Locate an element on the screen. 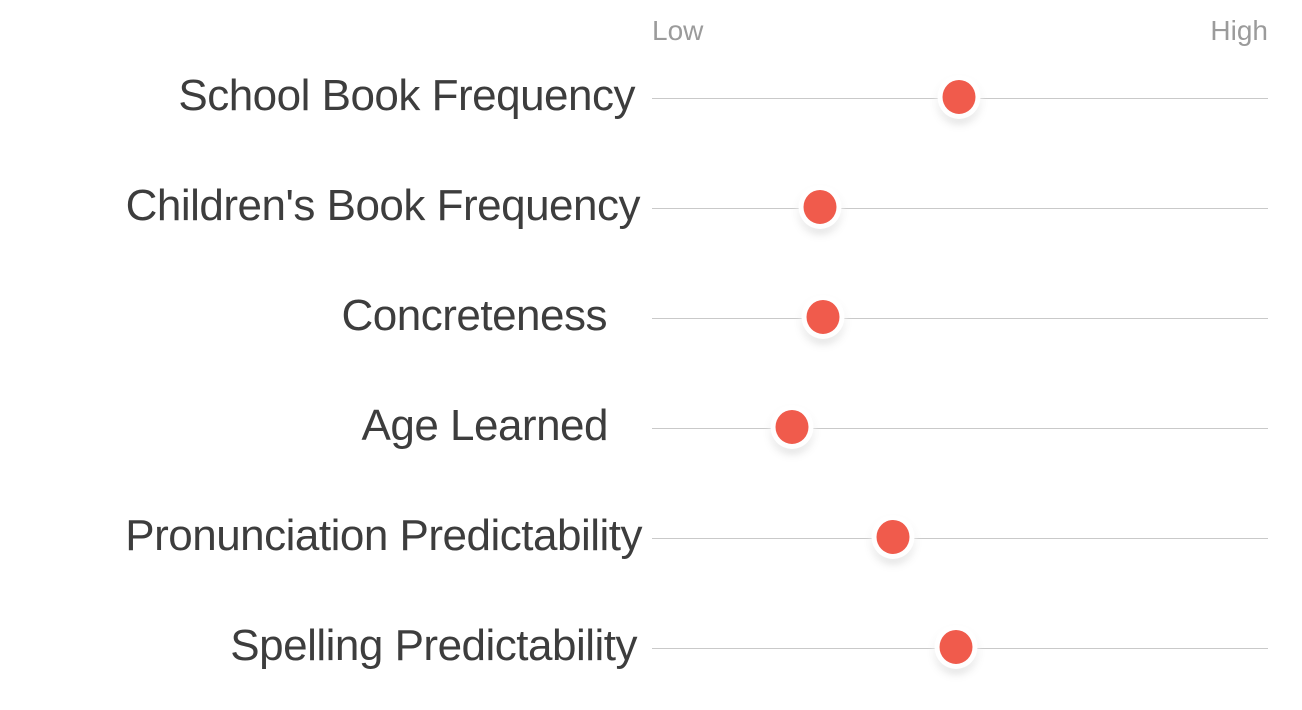 This screenshot has height=710, width=1302. row-label: Age Learned is located at coordinates (485, 425).